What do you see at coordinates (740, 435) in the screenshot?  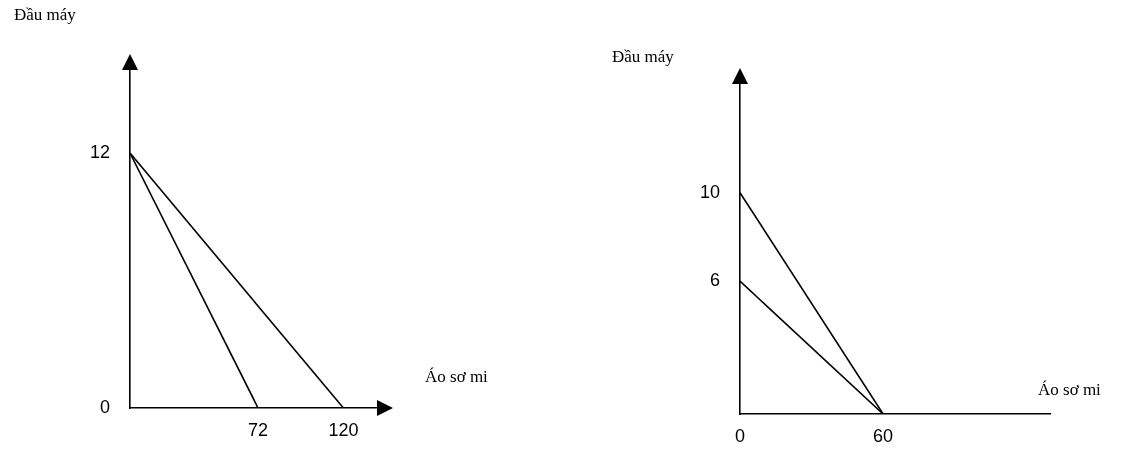 I see `x-tick-label: 0` at bounding box center [740, 435].